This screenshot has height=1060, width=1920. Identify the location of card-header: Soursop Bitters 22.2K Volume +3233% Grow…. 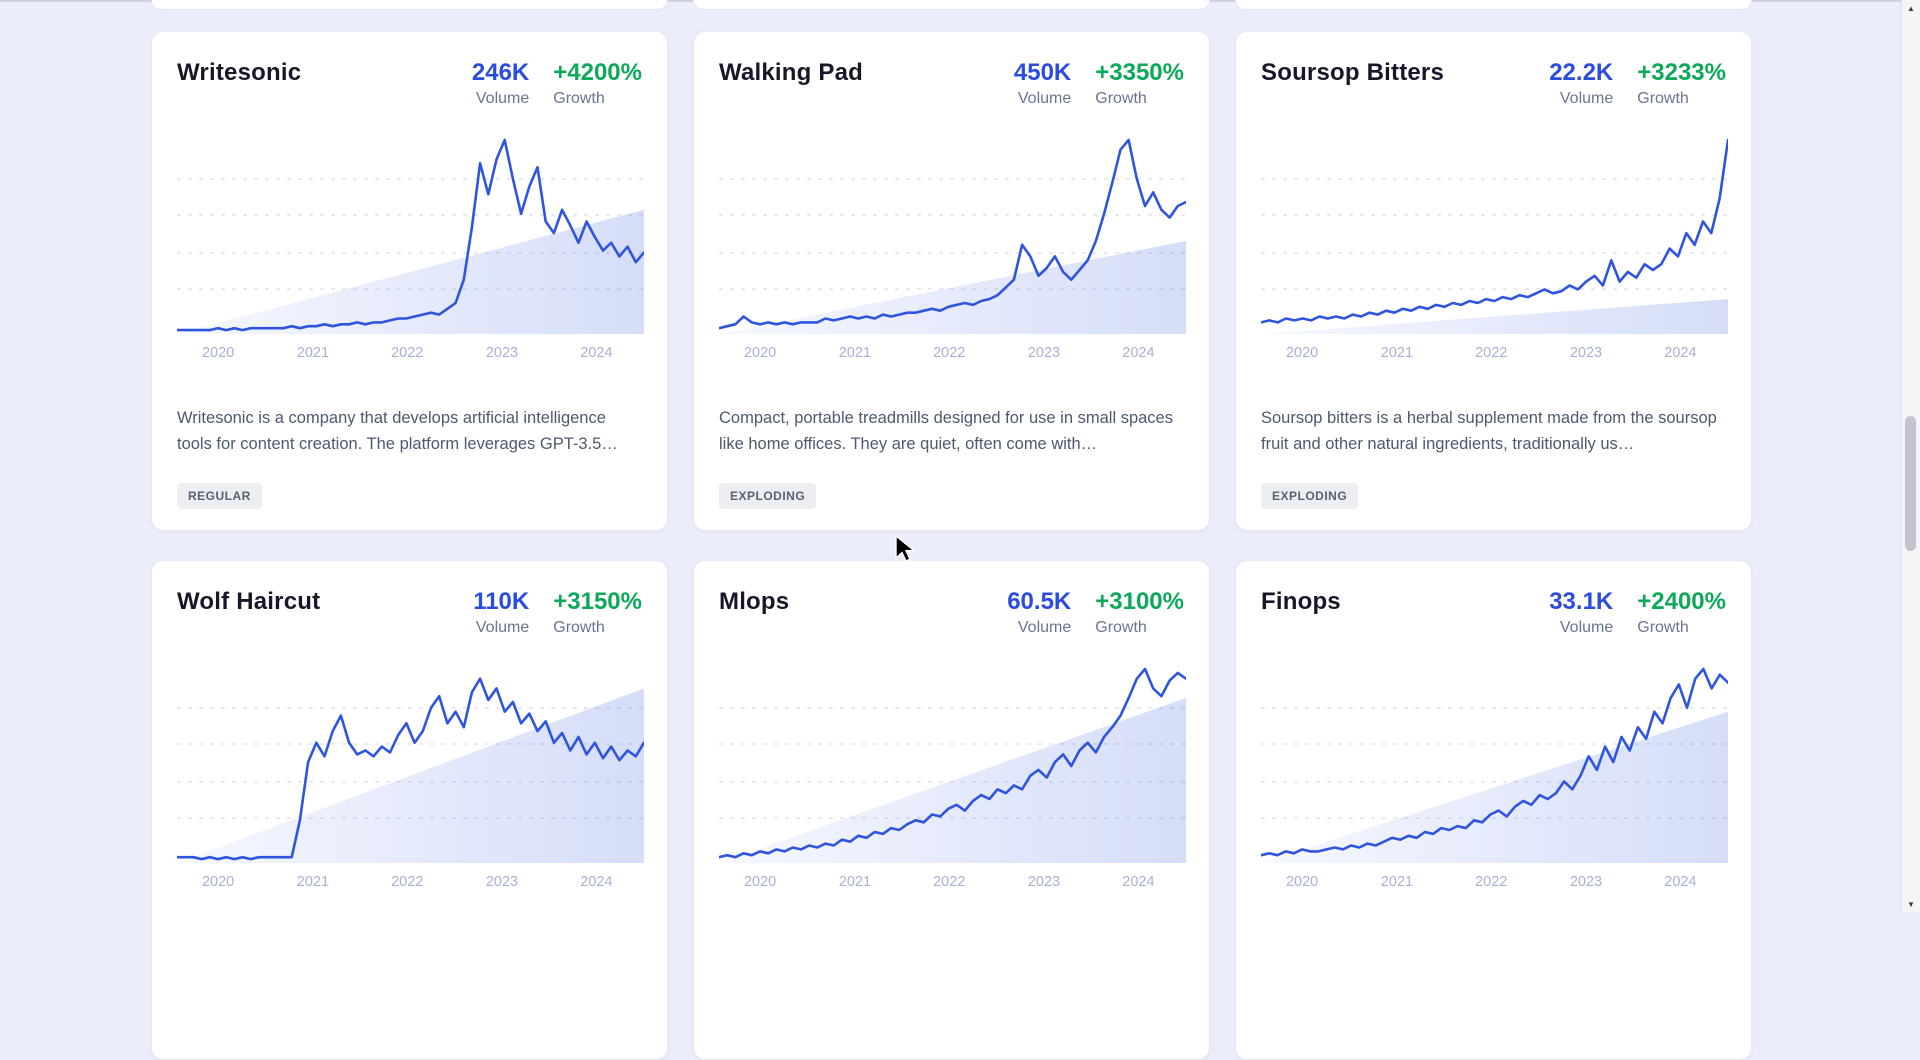
(1493, 83).